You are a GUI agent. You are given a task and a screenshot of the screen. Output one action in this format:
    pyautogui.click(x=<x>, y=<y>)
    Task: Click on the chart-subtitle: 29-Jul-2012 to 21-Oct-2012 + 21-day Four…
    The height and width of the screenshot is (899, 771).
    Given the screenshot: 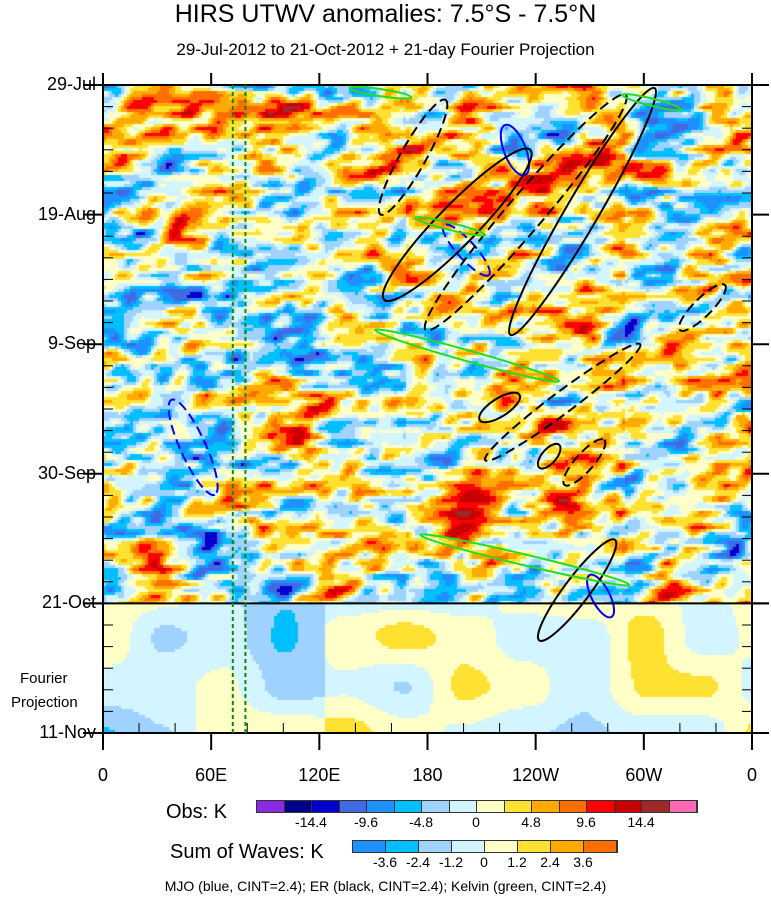 What is the action you would take?
    pyautogui.click(x=385, y=49)
    